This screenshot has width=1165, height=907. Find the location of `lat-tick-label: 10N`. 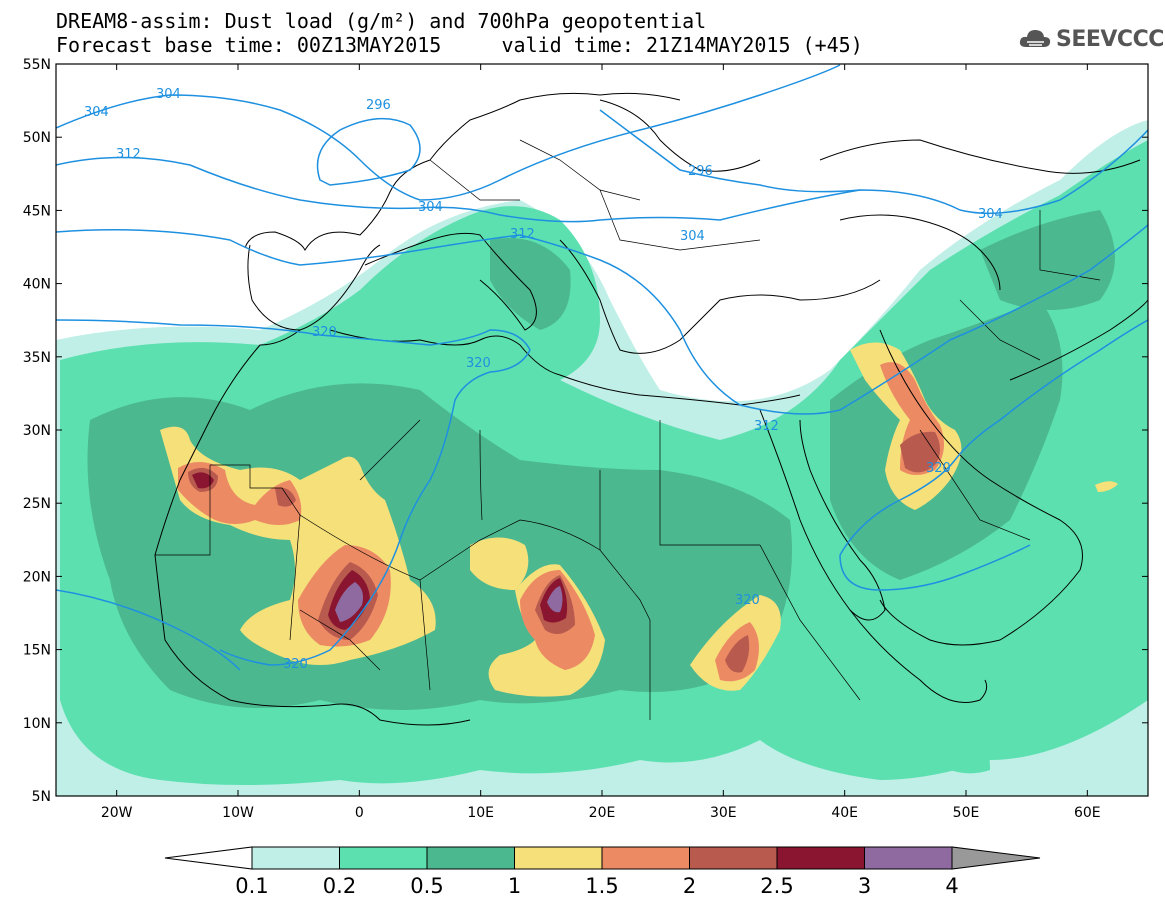

lat-tick-label: 10N is located at coordinates (37, 724).